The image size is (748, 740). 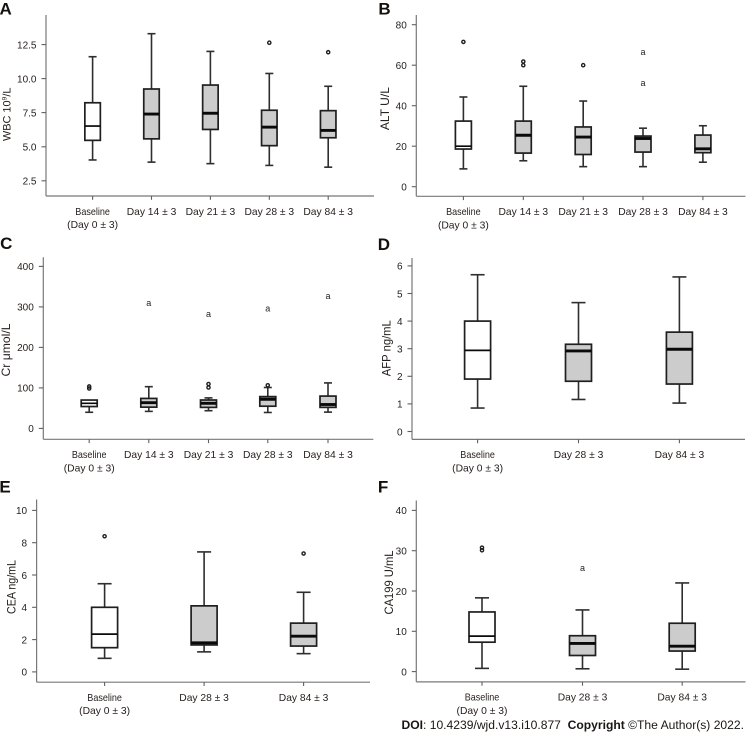 I want to click on svg-text: A, so click(x=6, y=9).